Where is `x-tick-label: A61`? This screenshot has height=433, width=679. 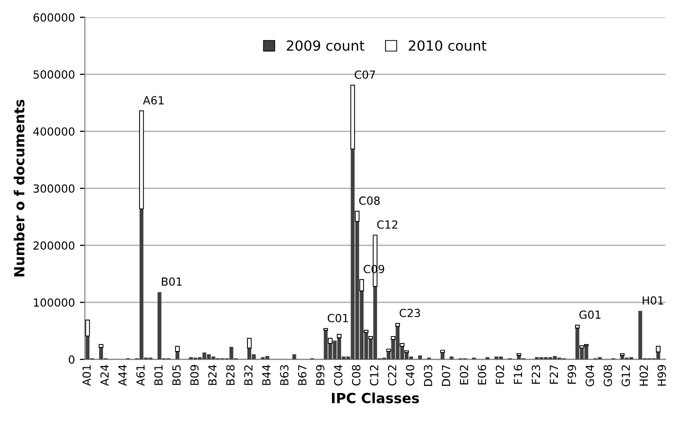
x-tick-label: A61 is located at coordinates (140, 375).